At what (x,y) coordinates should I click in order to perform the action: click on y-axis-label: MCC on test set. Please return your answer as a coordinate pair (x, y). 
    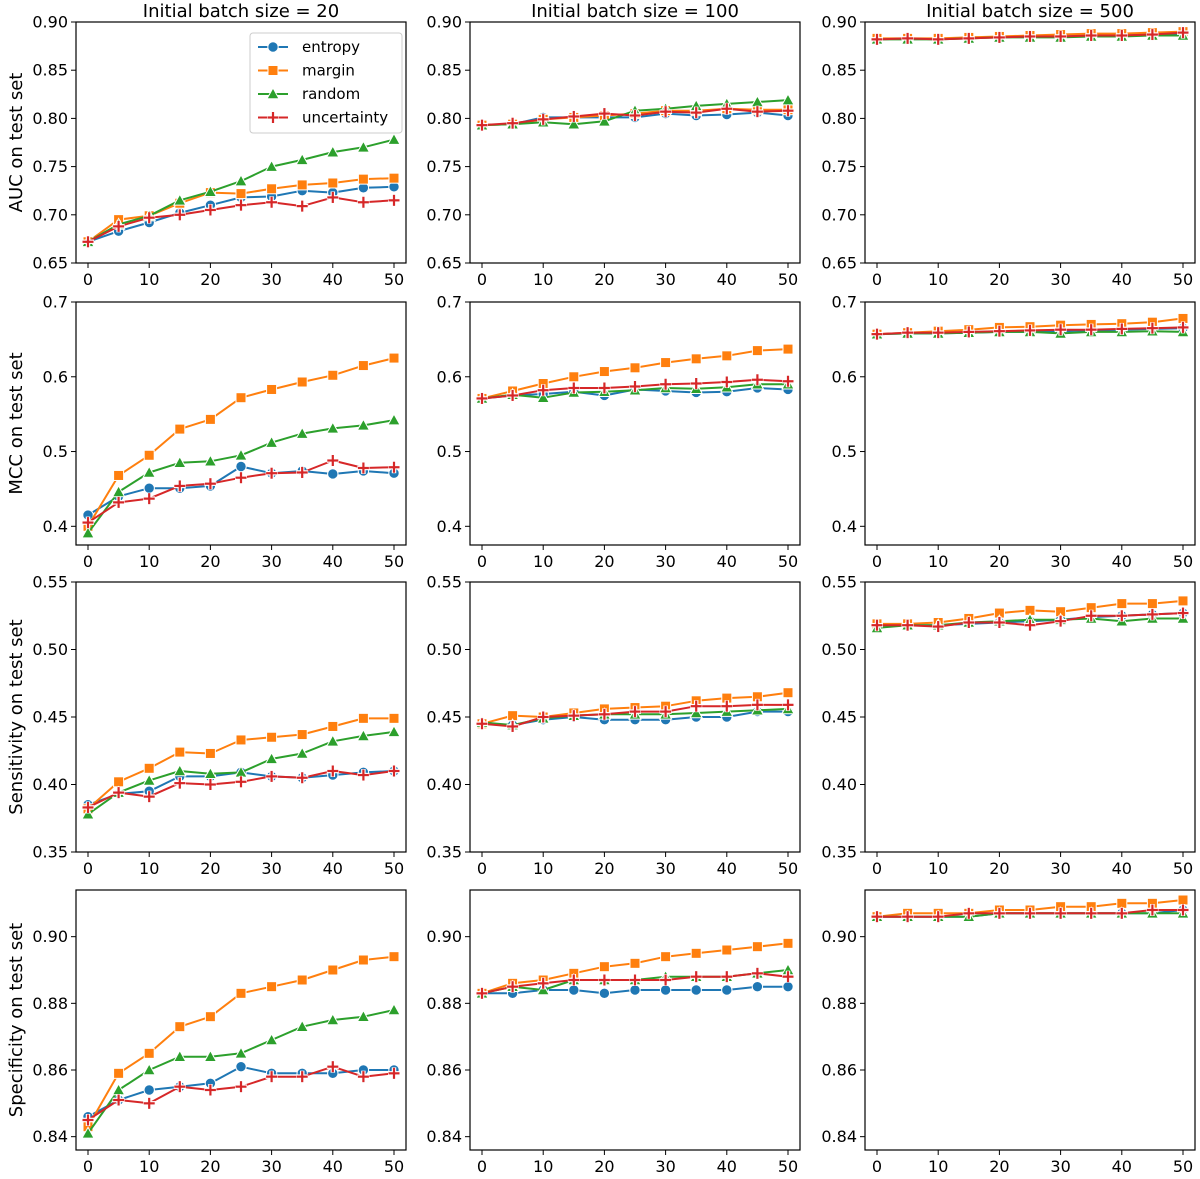
    Looking at the image, I should click on (16, 423).